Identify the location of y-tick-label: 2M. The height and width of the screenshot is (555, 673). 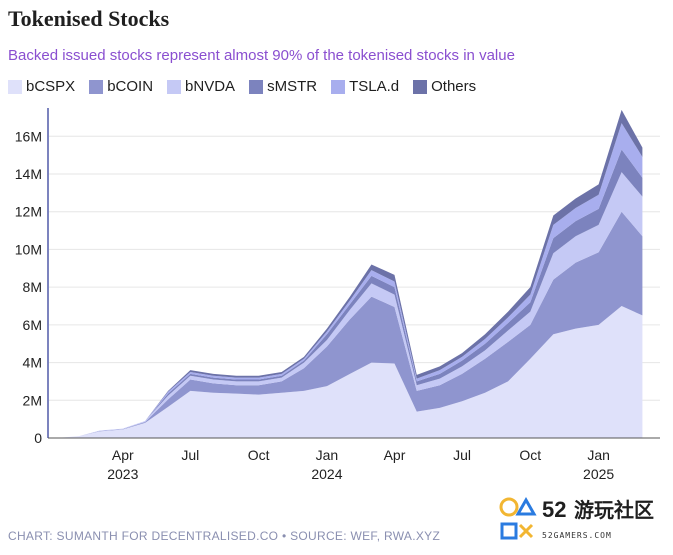
(32, 400).